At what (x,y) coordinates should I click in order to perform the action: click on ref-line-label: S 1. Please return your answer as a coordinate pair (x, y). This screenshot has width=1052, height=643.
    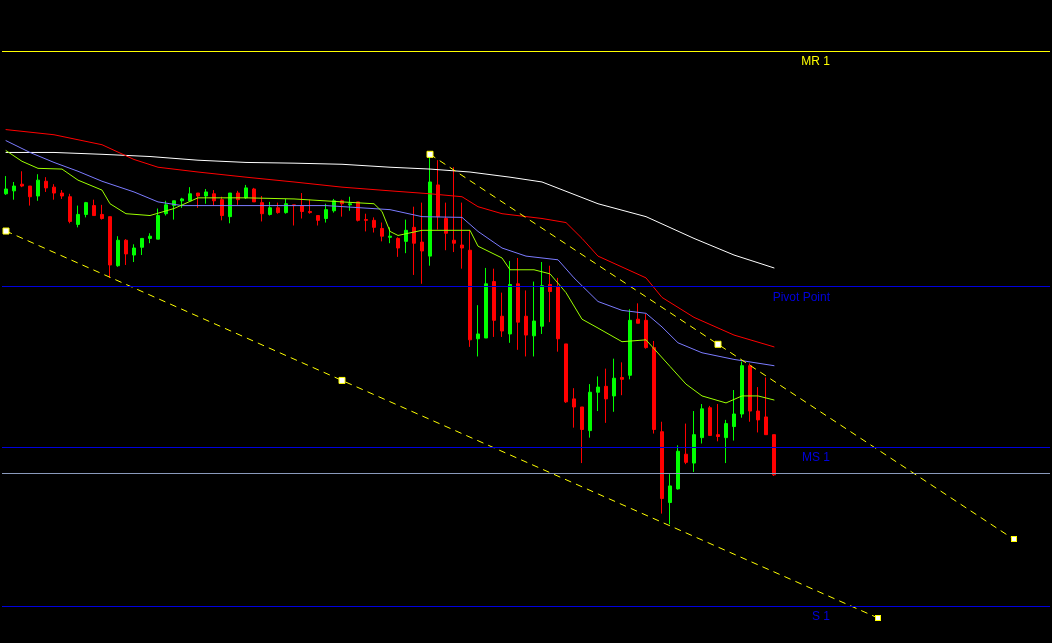
    Looking at the image, I should click on (821, 616).